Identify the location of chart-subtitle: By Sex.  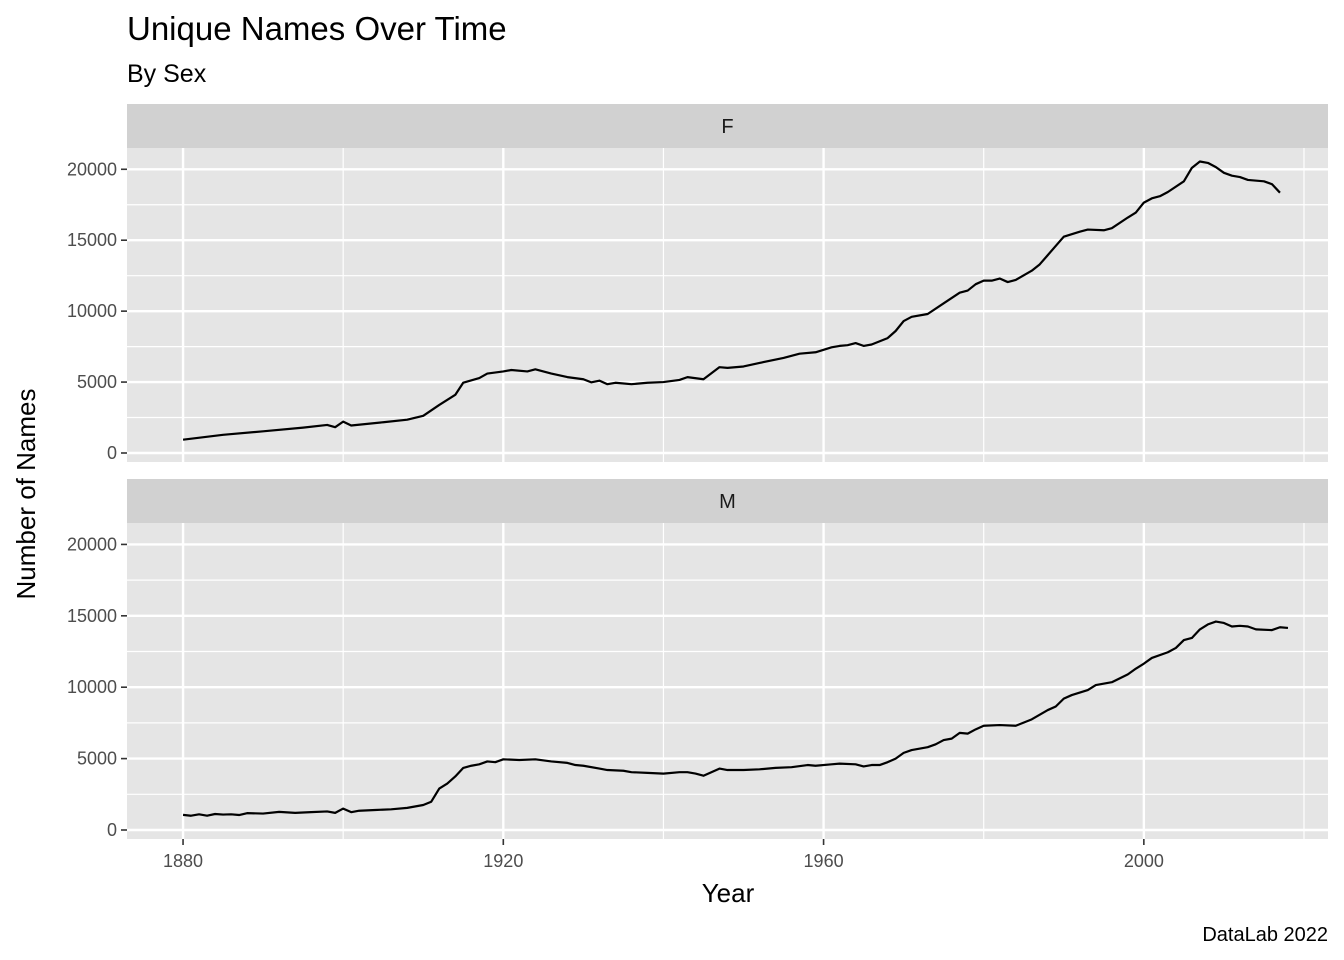
(167, 74).